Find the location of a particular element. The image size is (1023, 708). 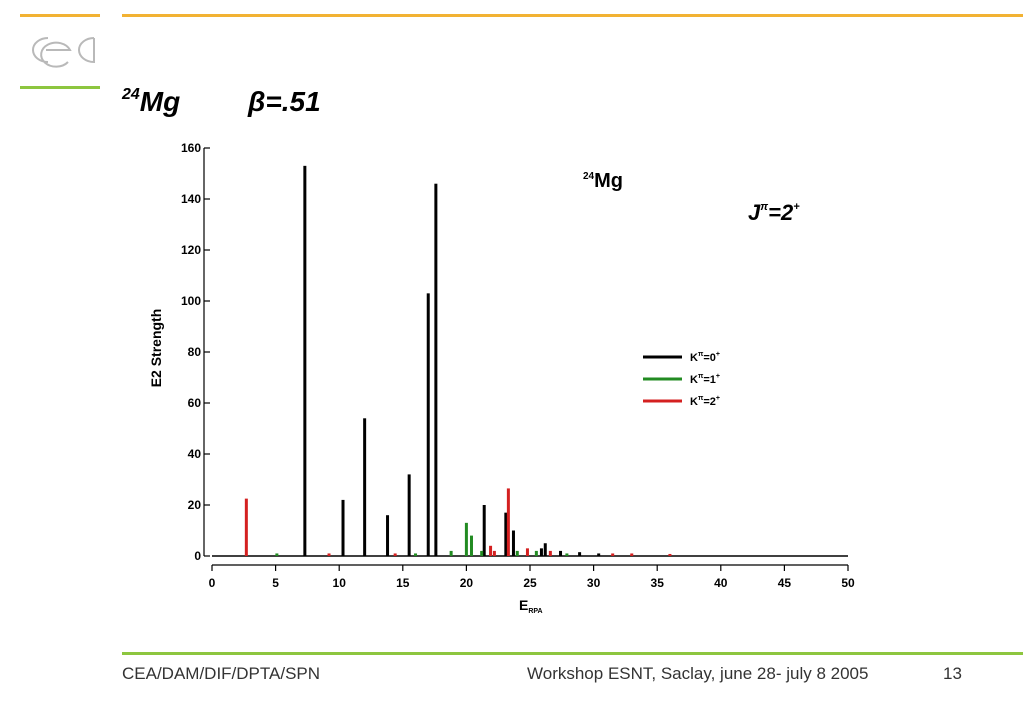

top-rule is located at coordinates (572, 15).